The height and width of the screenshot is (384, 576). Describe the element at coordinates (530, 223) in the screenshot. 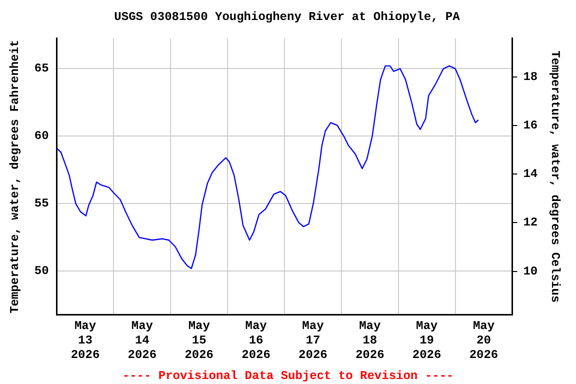

I see `y2-tick-label: 12` at that location.